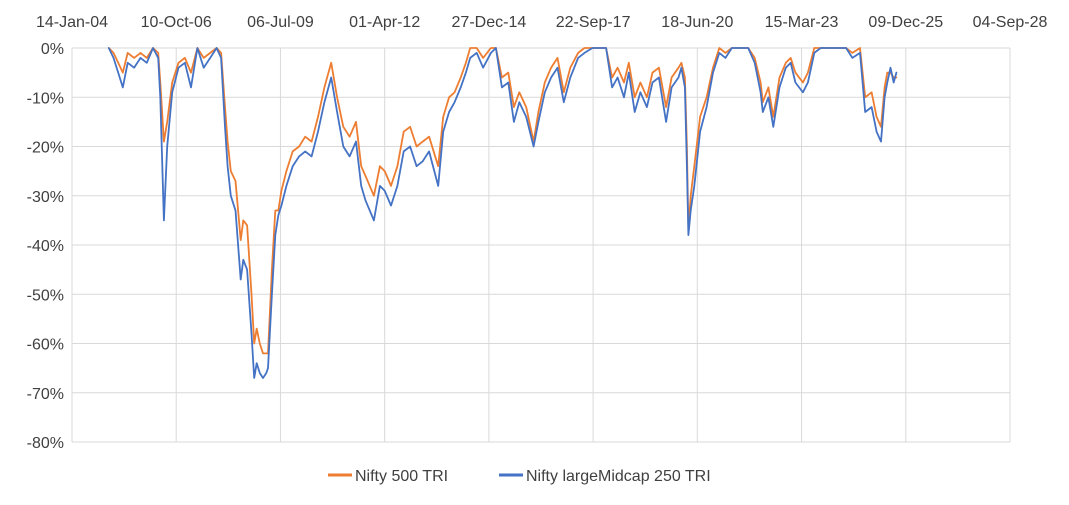 This screenshot has width=1069, height=505. I want to click on y-tick-label: -50%, so click(45, 295).